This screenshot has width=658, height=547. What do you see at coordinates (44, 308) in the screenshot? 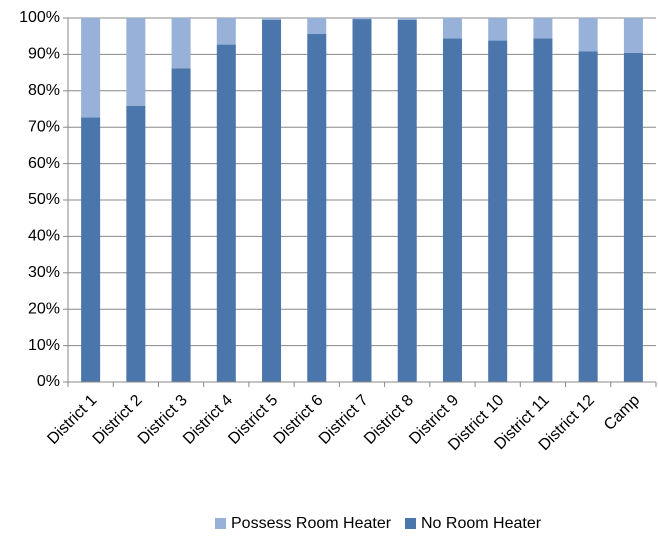
I see `y-tick-label: 20%` at bounding box center [44, 308].